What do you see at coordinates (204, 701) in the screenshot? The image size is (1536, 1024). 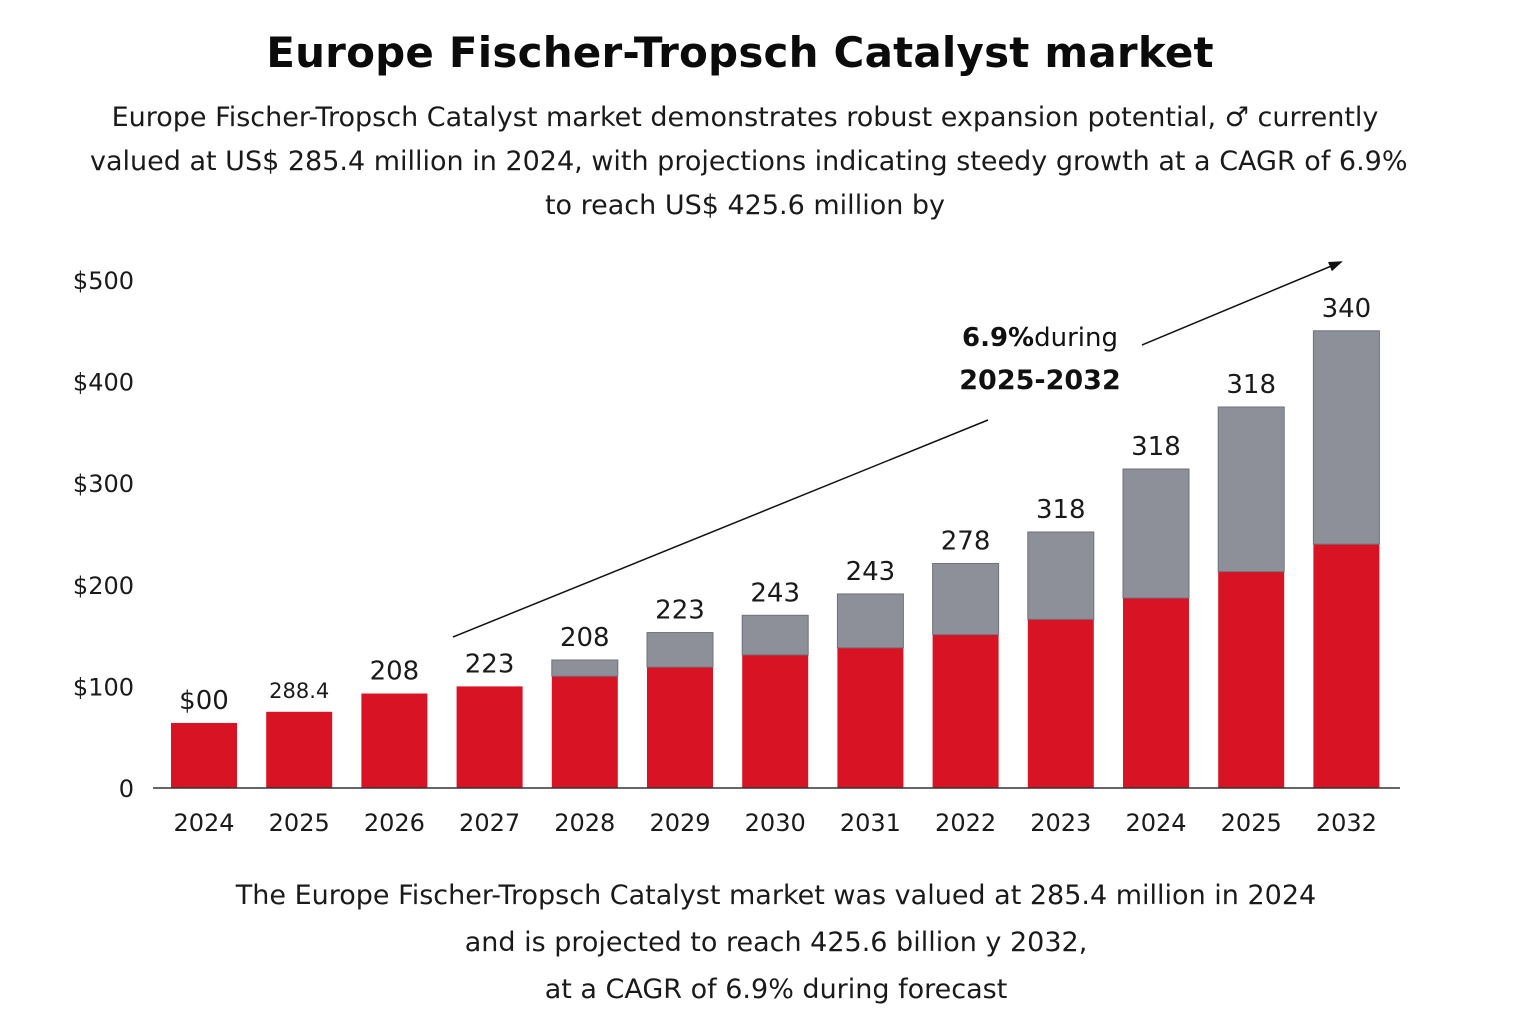 I see `bar-value-label: $00` at bounding box center [204, 701].